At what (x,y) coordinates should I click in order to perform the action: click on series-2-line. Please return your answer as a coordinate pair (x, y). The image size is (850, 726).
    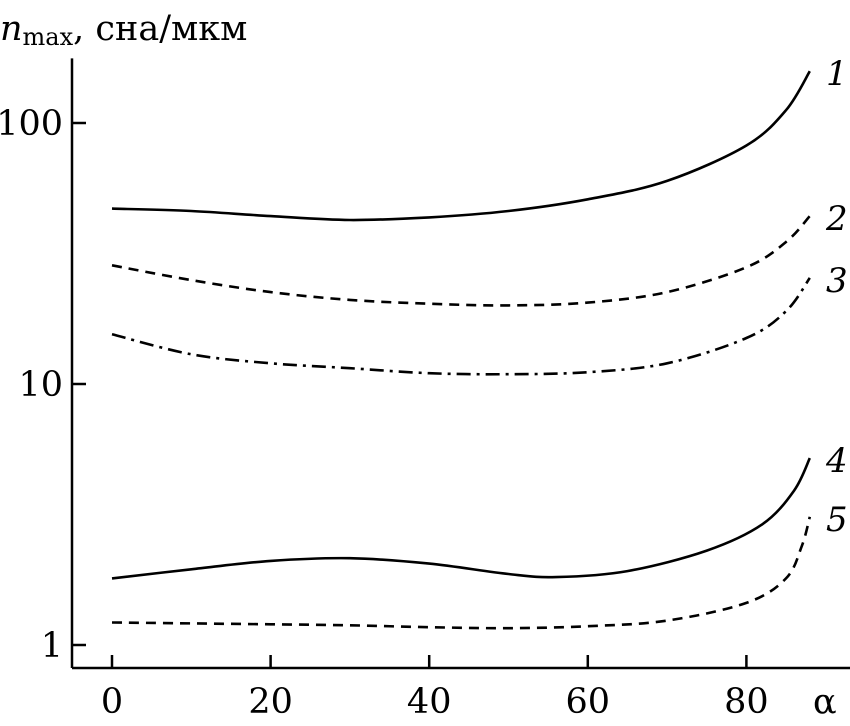
    Looking at the image, I should click on (461, 261).